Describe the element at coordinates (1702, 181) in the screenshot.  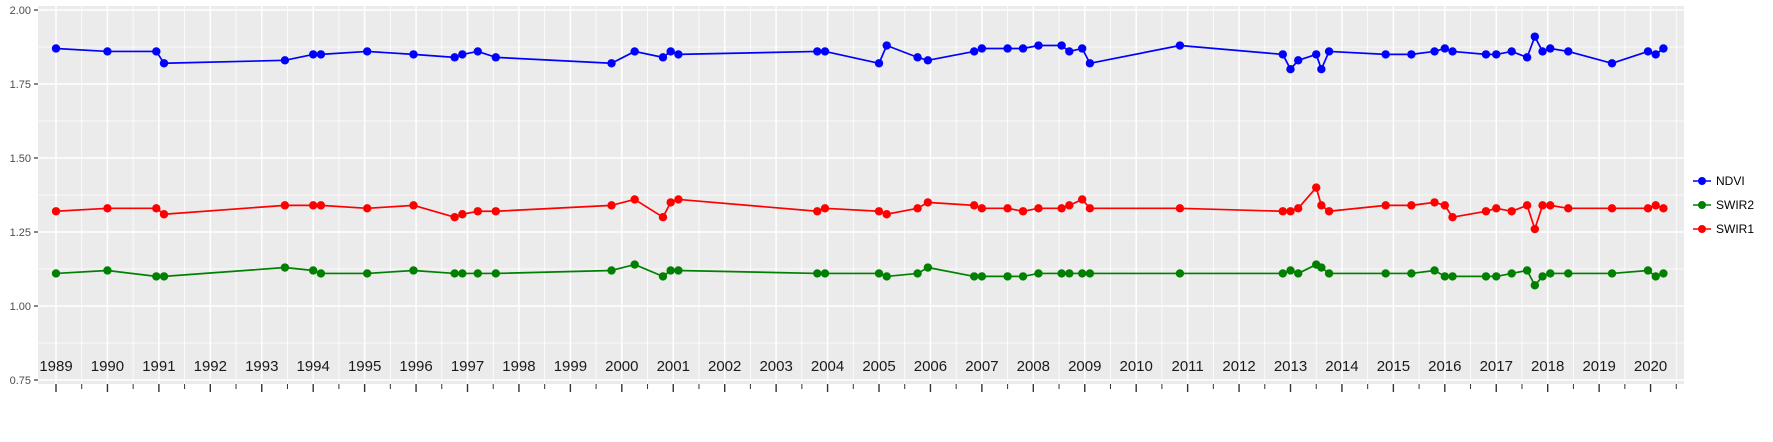
I see `legend-key-ndvi` at that location.